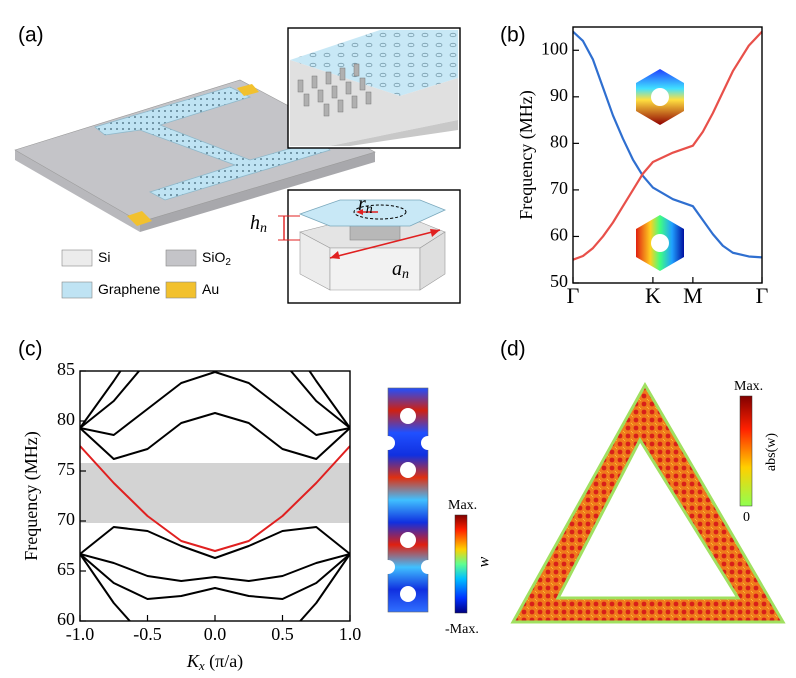 The image size is (796, 678). What do you see at coordinates (228, 262) in the screenshot?
I see `legend-subscript: 2` at bounding box center [228, 262].